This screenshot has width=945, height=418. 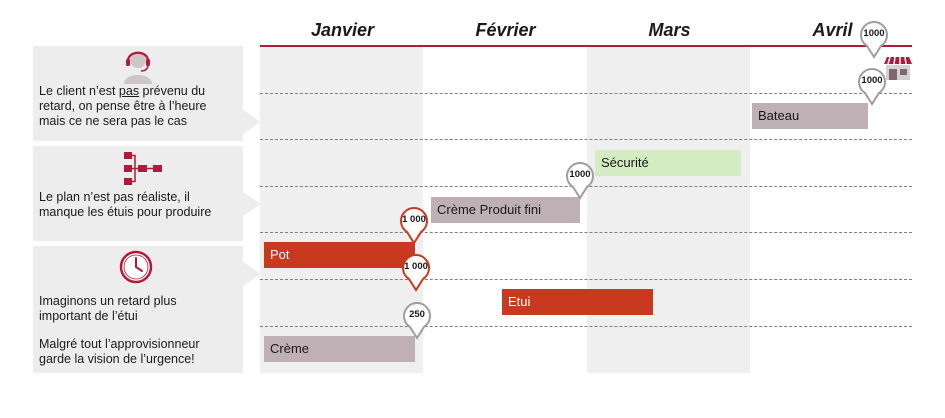 What do you see at coordinates (505, 210) in the screenshot?
I see `task-bar-creme-produit-fini: Crème Produit fini` at bounding box center [505, 210].